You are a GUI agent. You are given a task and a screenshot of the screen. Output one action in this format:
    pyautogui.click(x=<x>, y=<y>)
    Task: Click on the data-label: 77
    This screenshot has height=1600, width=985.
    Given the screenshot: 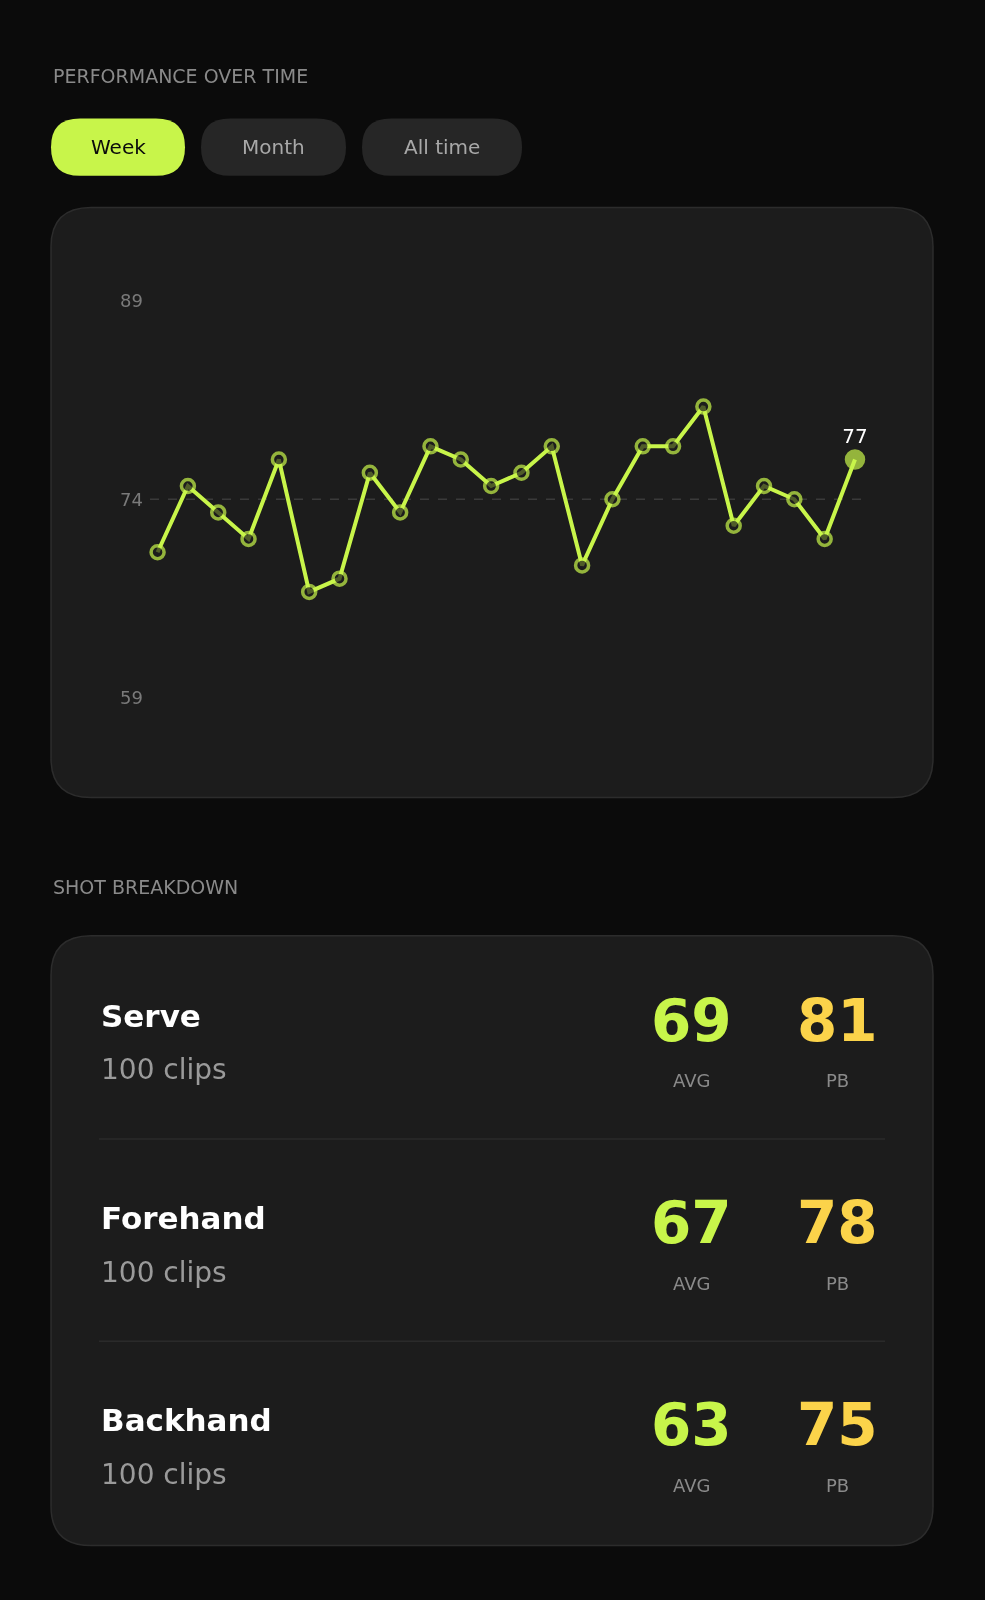 What is the action you would take?
    pyautogui.click(x=855, y=435)
    